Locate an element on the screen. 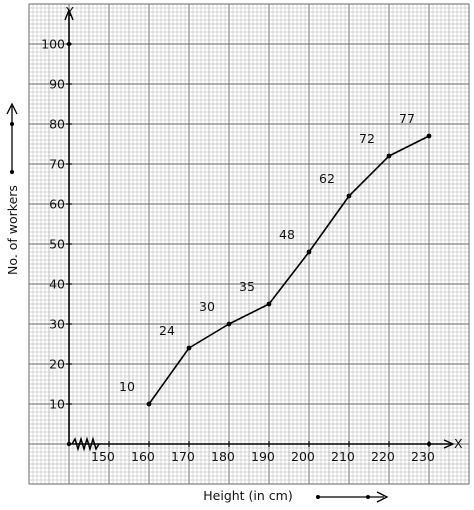 The image size is (474, 510). data-label: 72 is located at coordinates (367, 138).